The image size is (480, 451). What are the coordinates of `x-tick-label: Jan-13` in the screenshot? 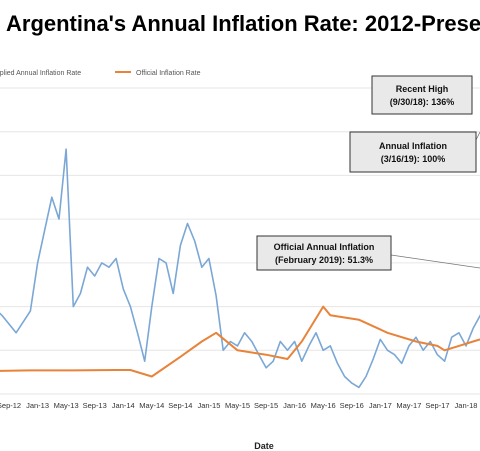 It's located at (37, 405).